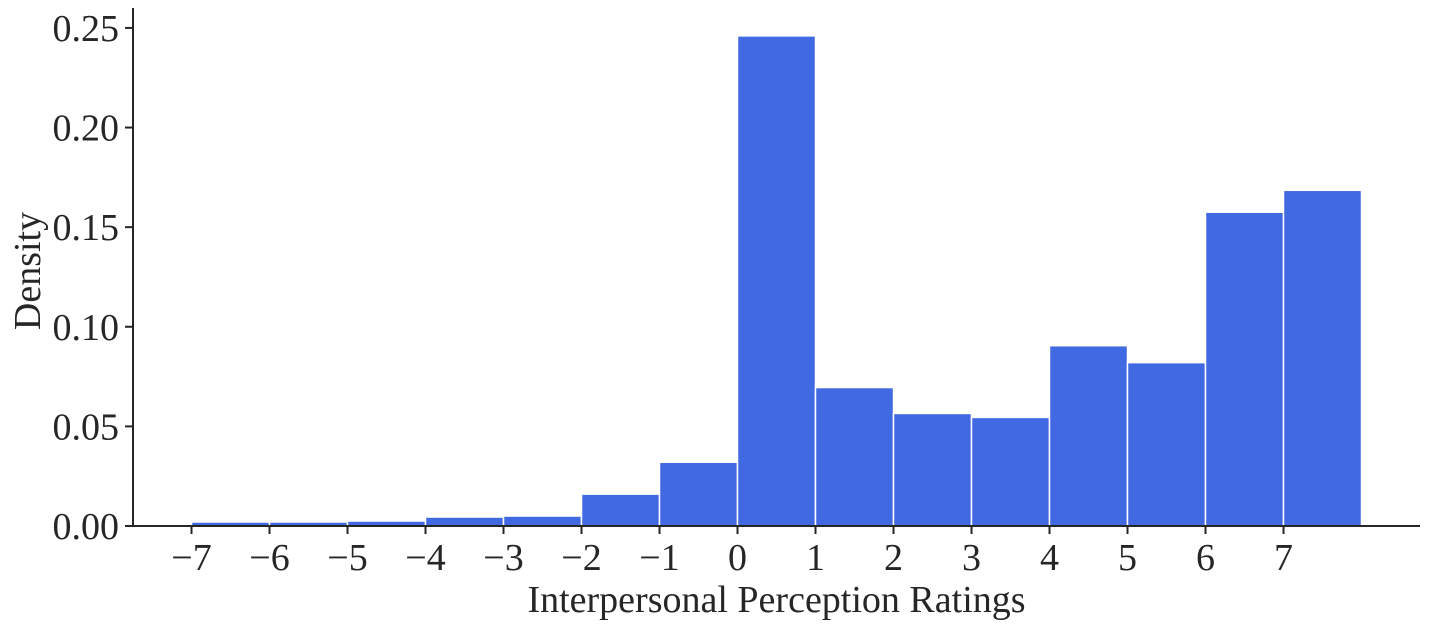  I want to click on x-tick-label: −7, so click(191, 558).